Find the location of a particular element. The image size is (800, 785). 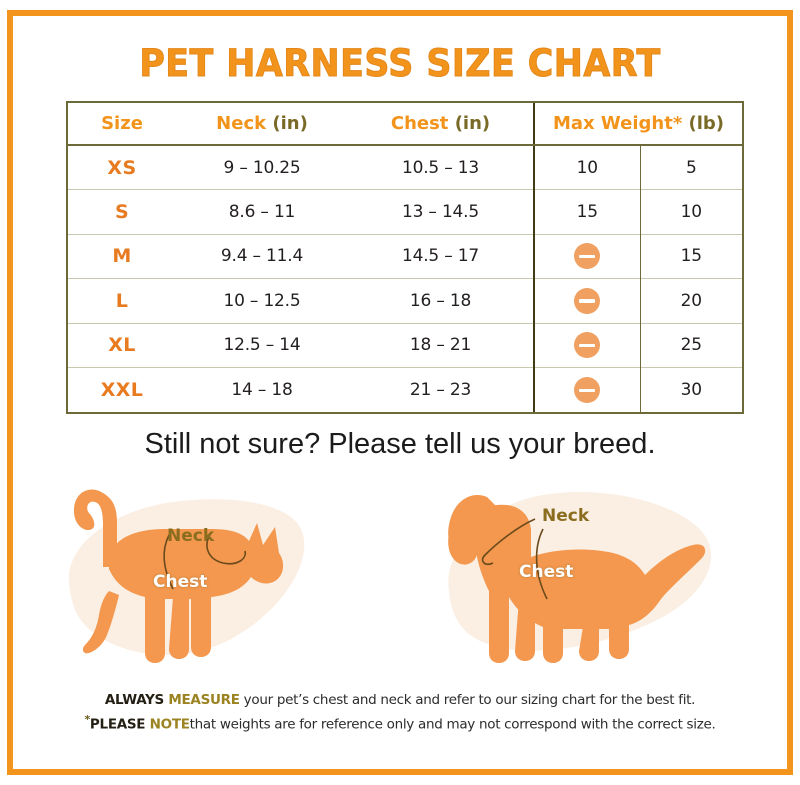

table-row: XXL 14 – 18 21 – 23 30 is located at coordinates (405, 389).